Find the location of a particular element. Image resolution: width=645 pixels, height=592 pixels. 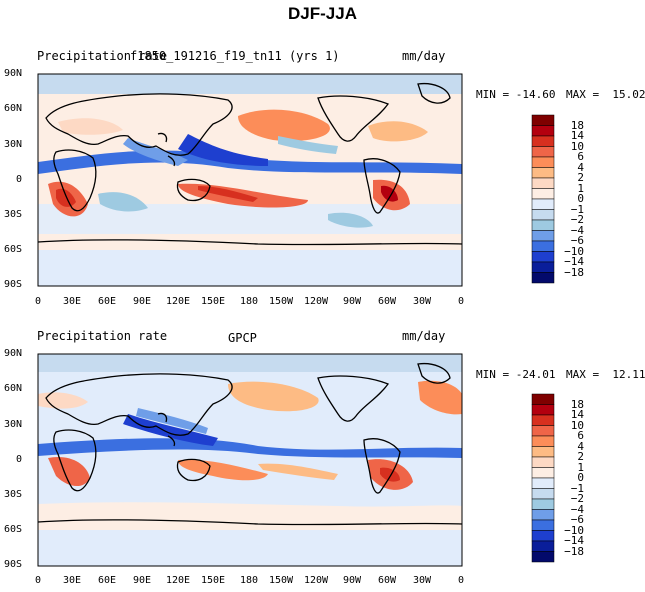

lon-tick: 120E is located at coordinates (178, 580).